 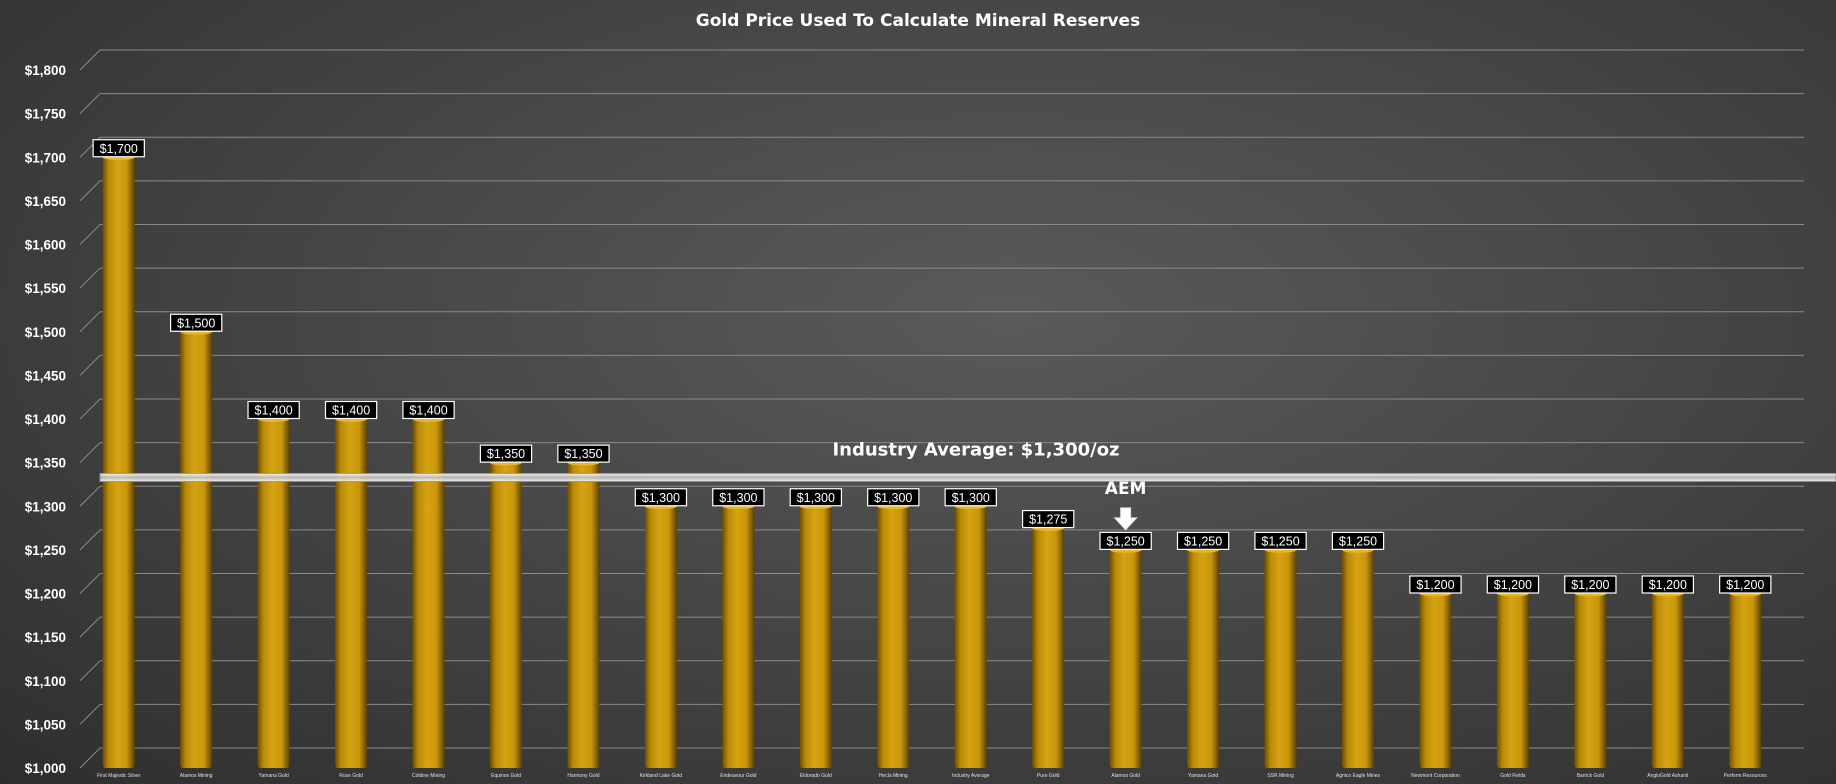 I want to click on y-tick-label: $1,300, so click(x=45, y=506).